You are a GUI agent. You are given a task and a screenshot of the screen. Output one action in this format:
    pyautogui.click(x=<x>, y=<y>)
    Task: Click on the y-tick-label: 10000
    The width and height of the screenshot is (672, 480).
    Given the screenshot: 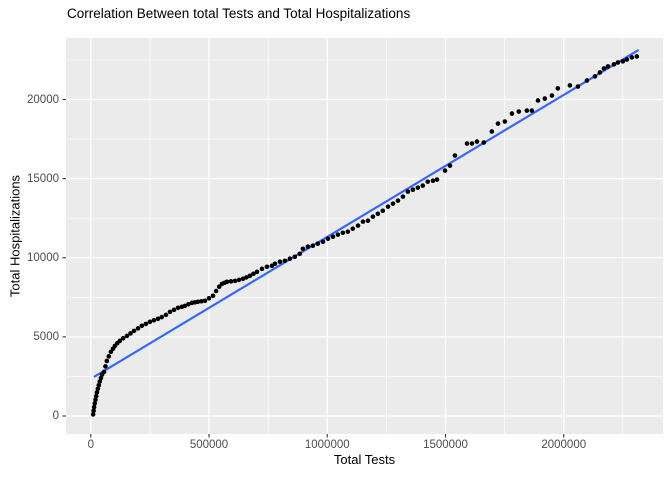 What is the action you would take?
    pyautogui.click(x=43, y=257)
    